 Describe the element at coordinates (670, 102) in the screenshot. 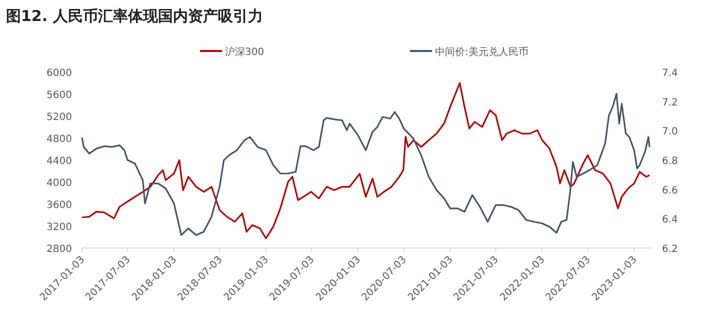

I see `y2-tick-label: 7.2` at that location.